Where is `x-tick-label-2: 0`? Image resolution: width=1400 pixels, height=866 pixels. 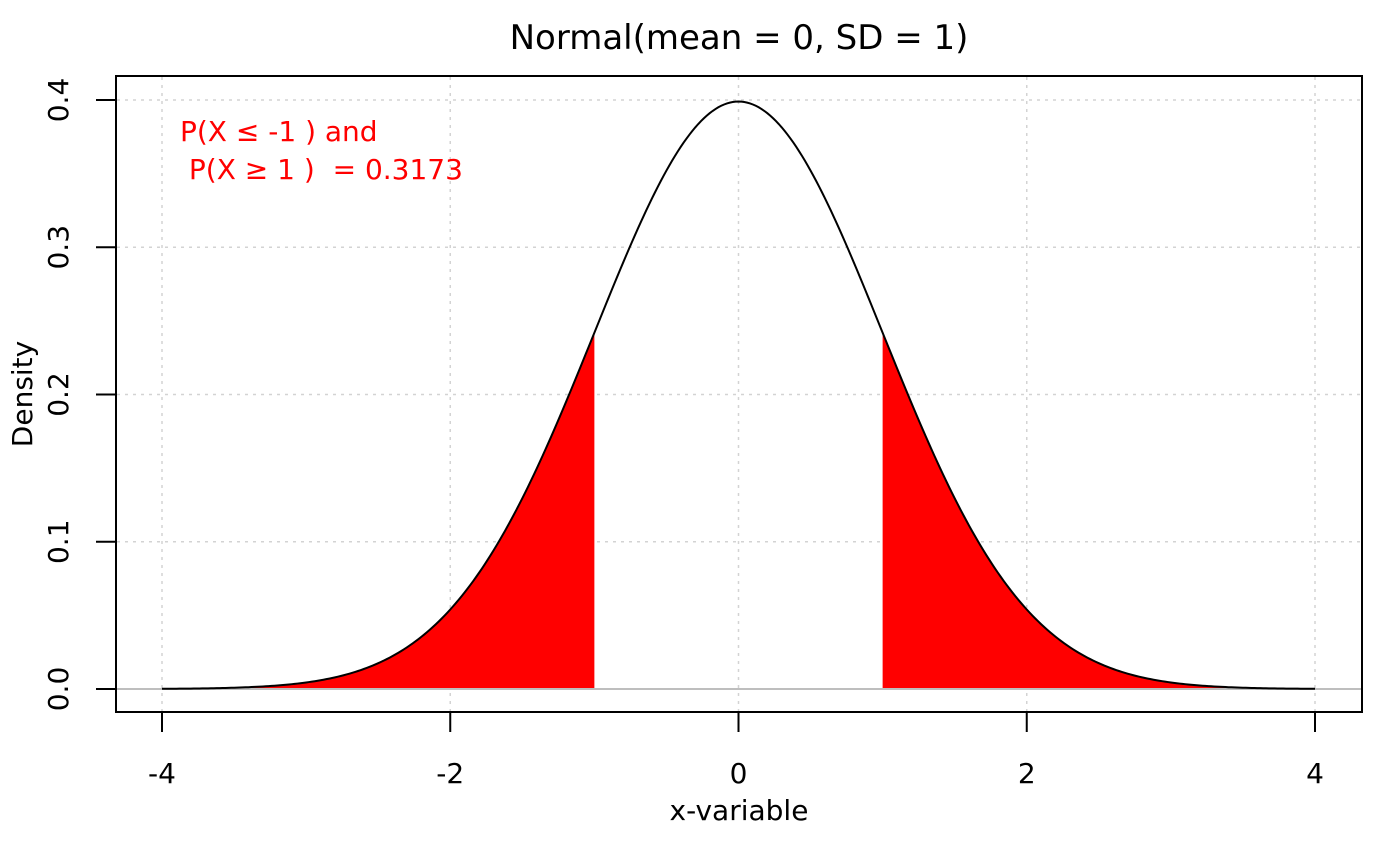 x-tick-label-2: 0 is located at coordinates (739, 773).